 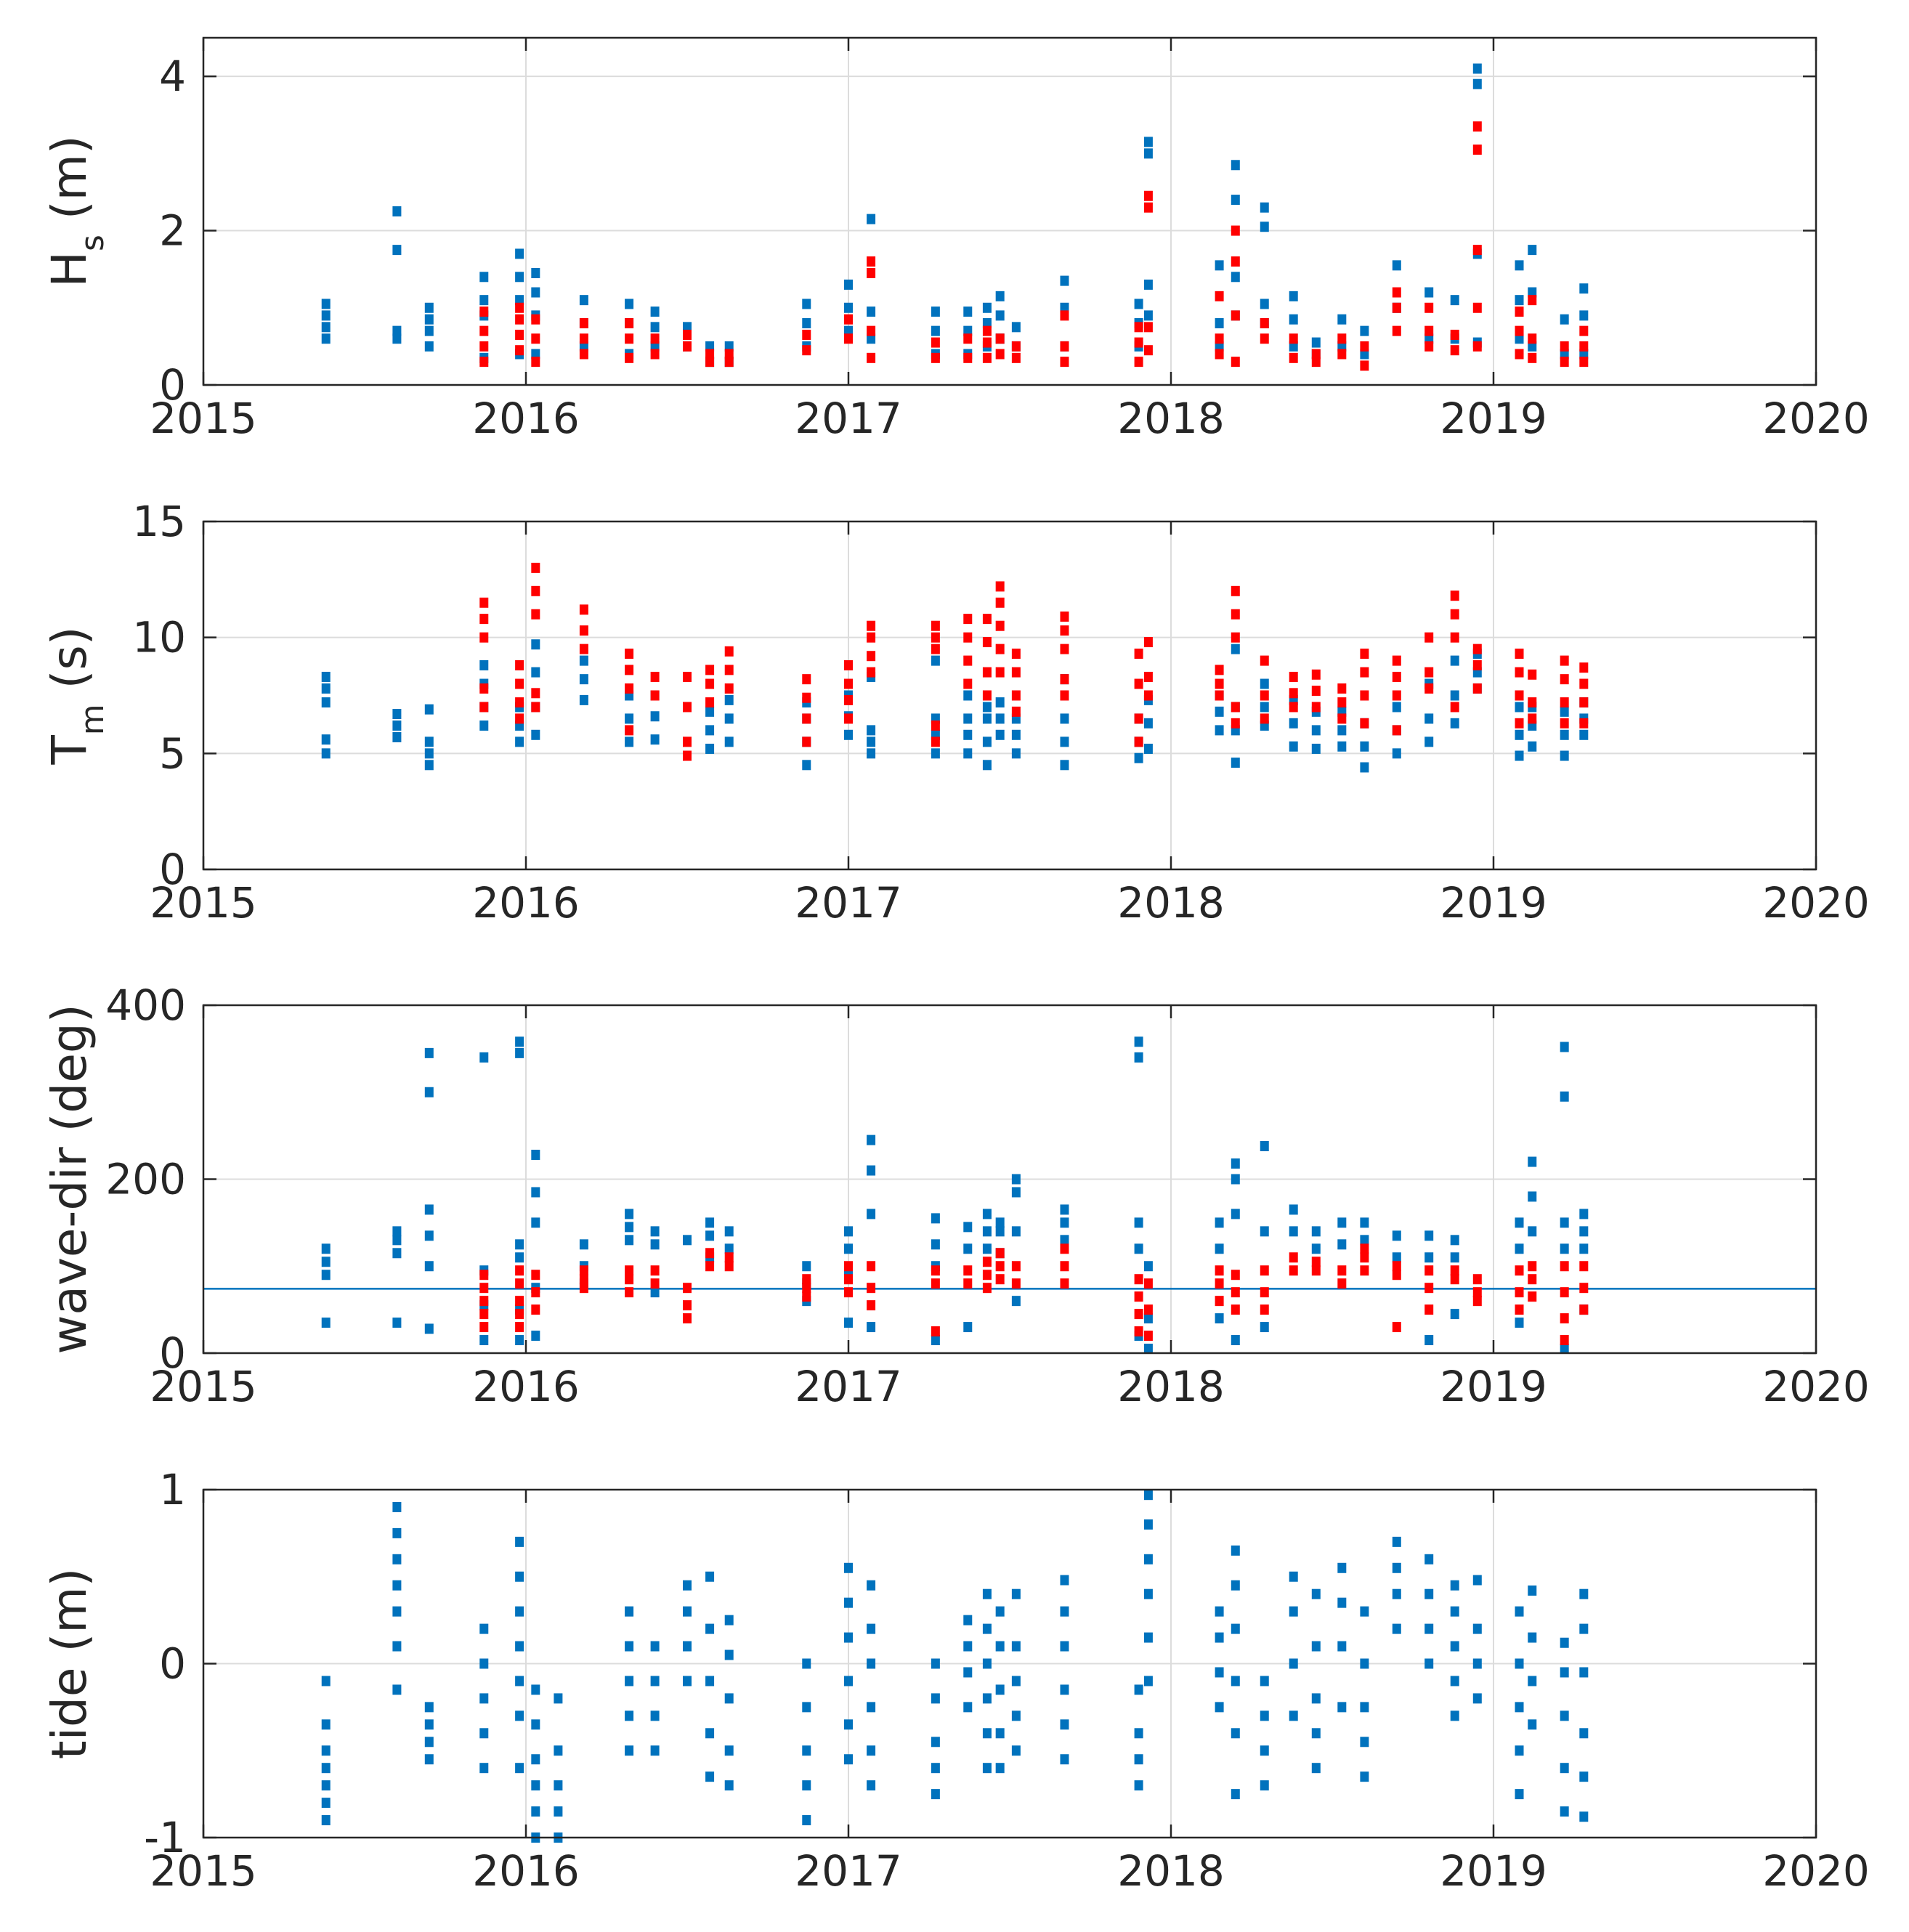 I want to click on tm-xtick-label-0: 2015, so click(x=204, y=903).